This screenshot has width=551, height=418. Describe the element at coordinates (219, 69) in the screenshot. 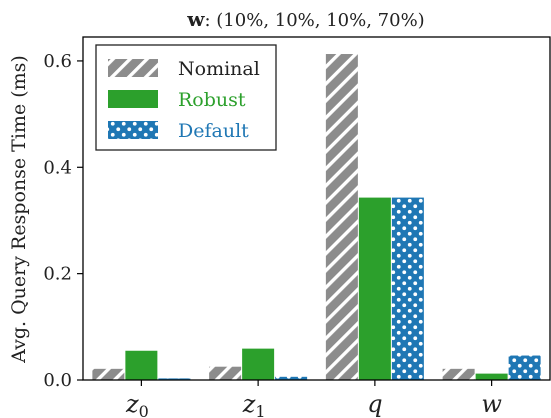

I see `legend-label-nominal: Nominal` at that location.